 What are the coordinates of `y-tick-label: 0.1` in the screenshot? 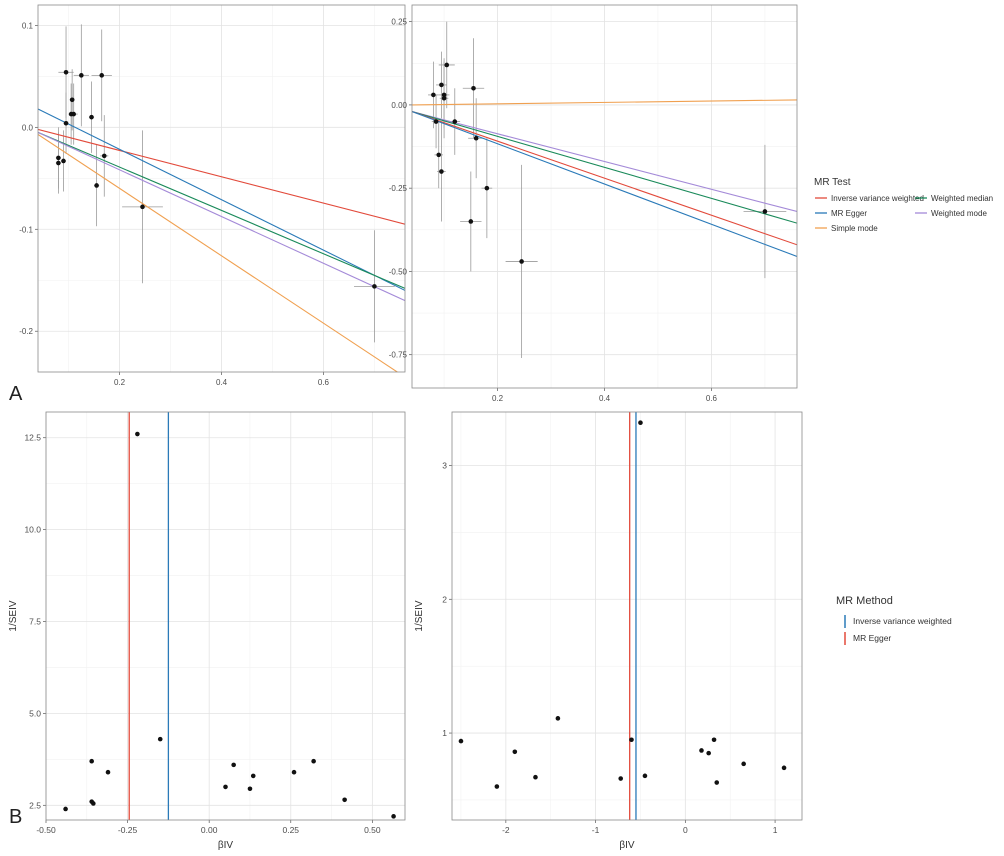 It's located at (28, 25).